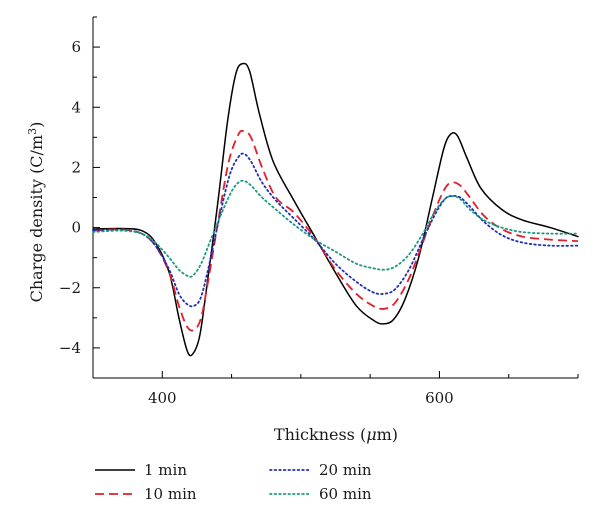  Describe the element at coordinates (141, 470) in the screenshot. I see `legend-item-1: 1 min` at that location.